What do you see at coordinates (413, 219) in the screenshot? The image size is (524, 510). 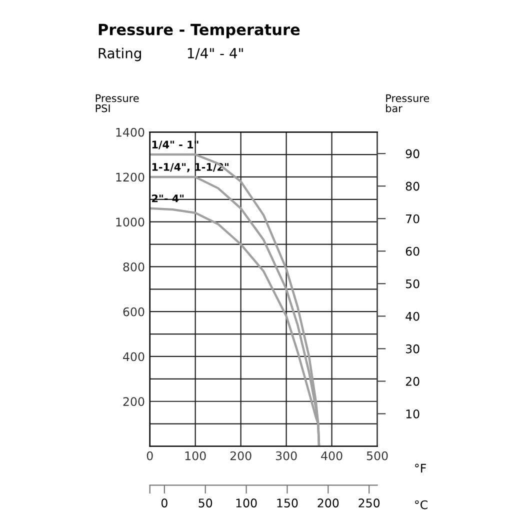 I see `y2-tick-label: 70` at bounding box center [413, 219].